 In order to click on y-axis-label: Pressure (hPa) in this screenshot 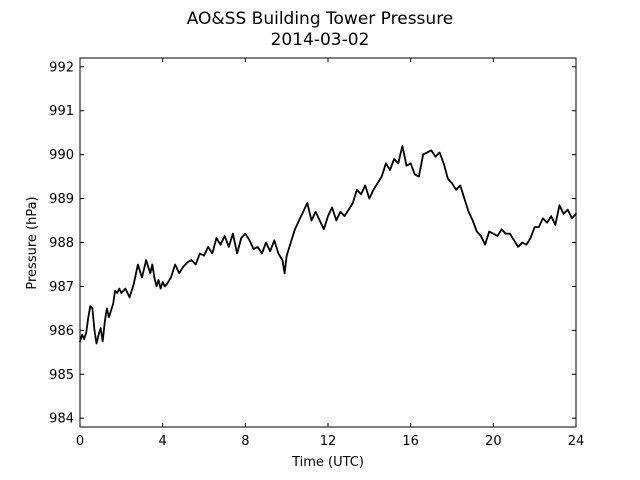, I will do `click(32, 242)`.